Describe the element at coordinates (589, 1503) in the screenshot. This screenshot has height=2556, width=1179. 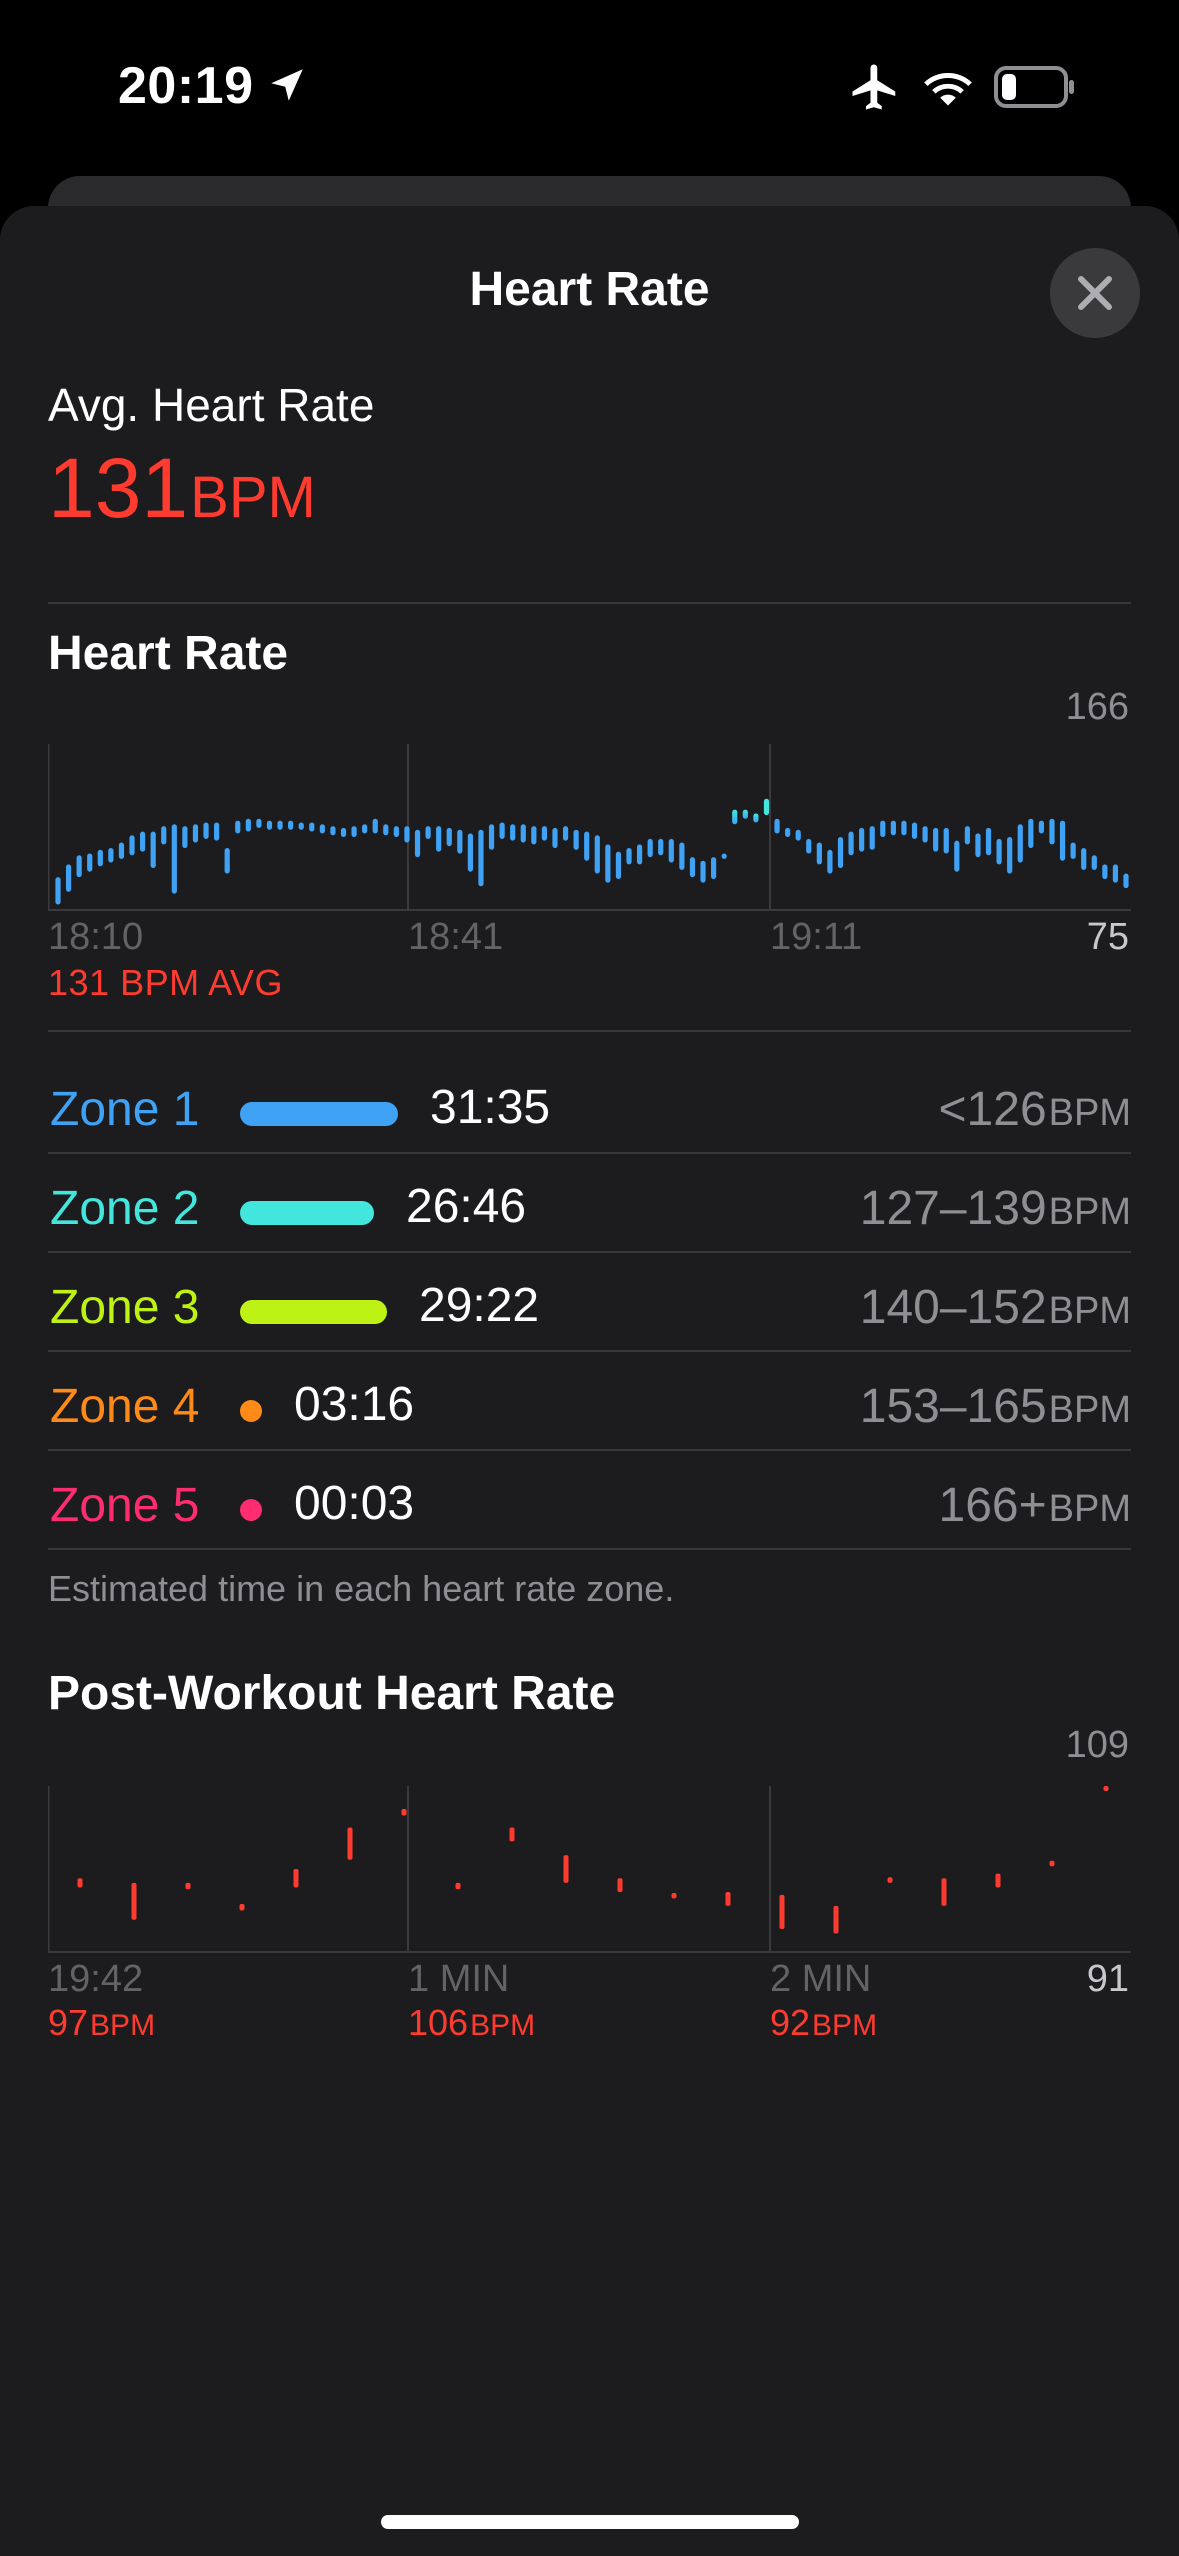
I see `zone-row: Zone 5 00:03 166+BPM` at that location.